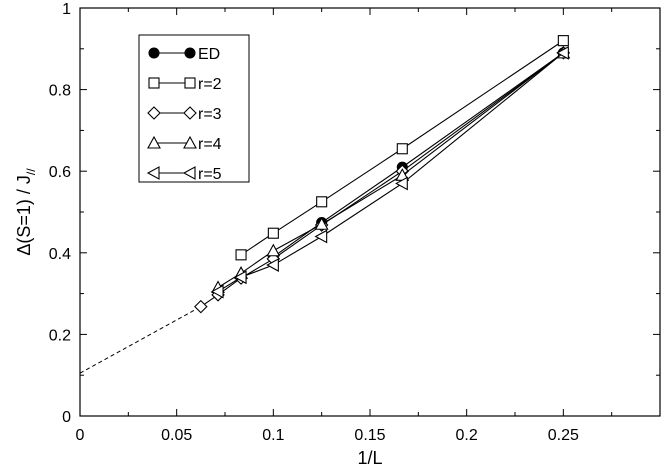 The image size is (664, 473). Describe the element at coordinates (176, 435) in the screenshot. I see `x-tick-label: 0.05` at that location.